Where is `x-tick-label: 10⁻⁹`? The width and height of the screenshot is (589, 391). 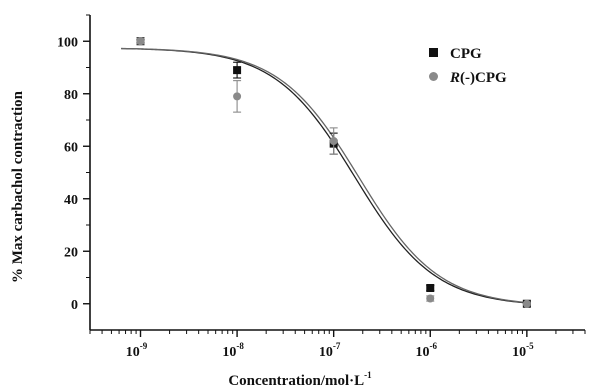
x-tick-label: 10⁻⁹ is located at coordinates (137, 350).